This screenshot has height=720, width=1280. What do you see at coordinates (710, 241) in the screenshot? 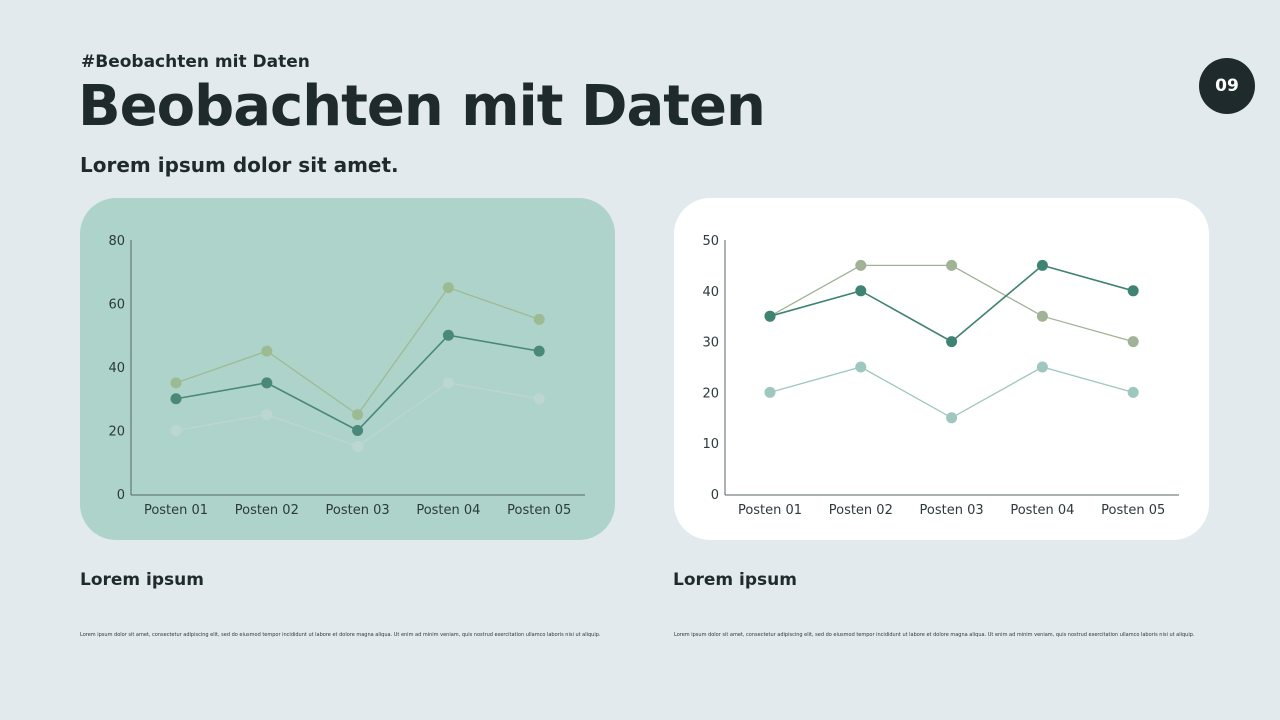
I see `y-tick-label: 50` at bounding box center [710, 241].